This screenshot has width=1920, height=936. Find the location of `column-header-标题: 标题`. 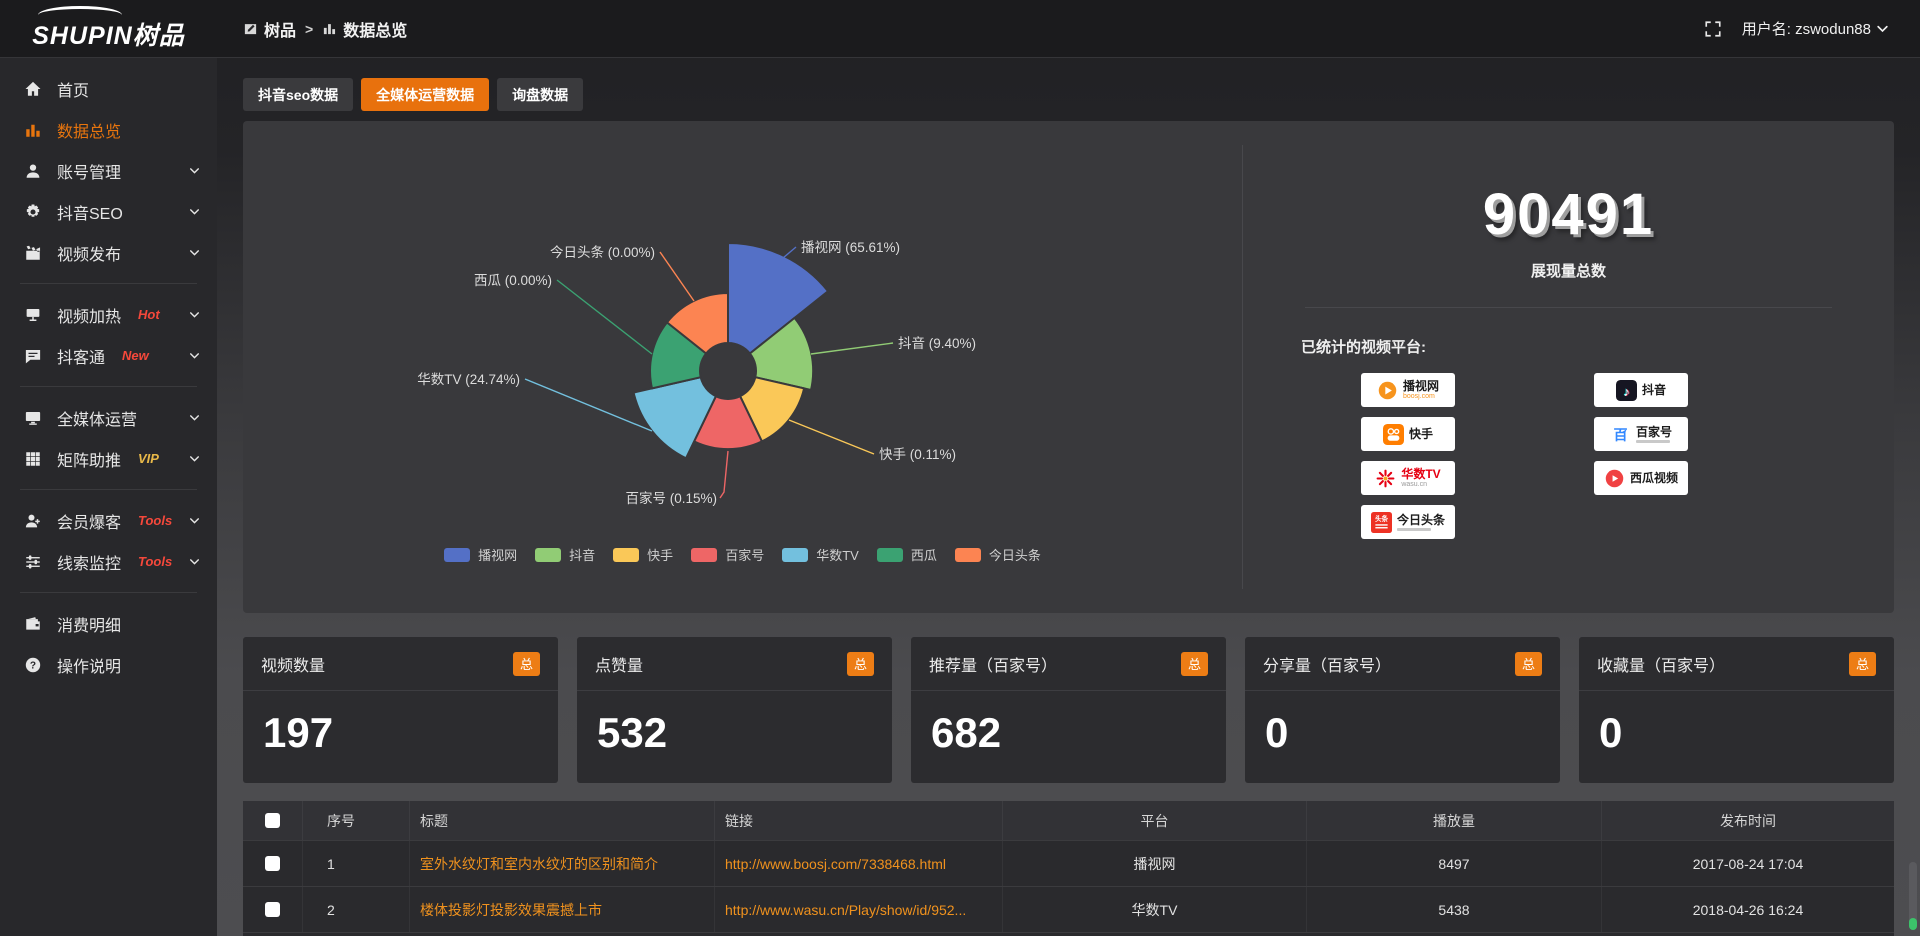

column-header-标题: 标题 is located at coordinates (562, 820).